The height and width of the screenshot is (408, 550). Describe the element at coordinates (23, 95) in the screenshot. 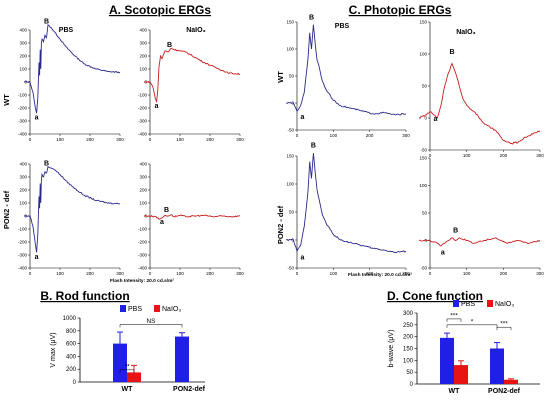

I see `y-tick-label: -100` at that location.